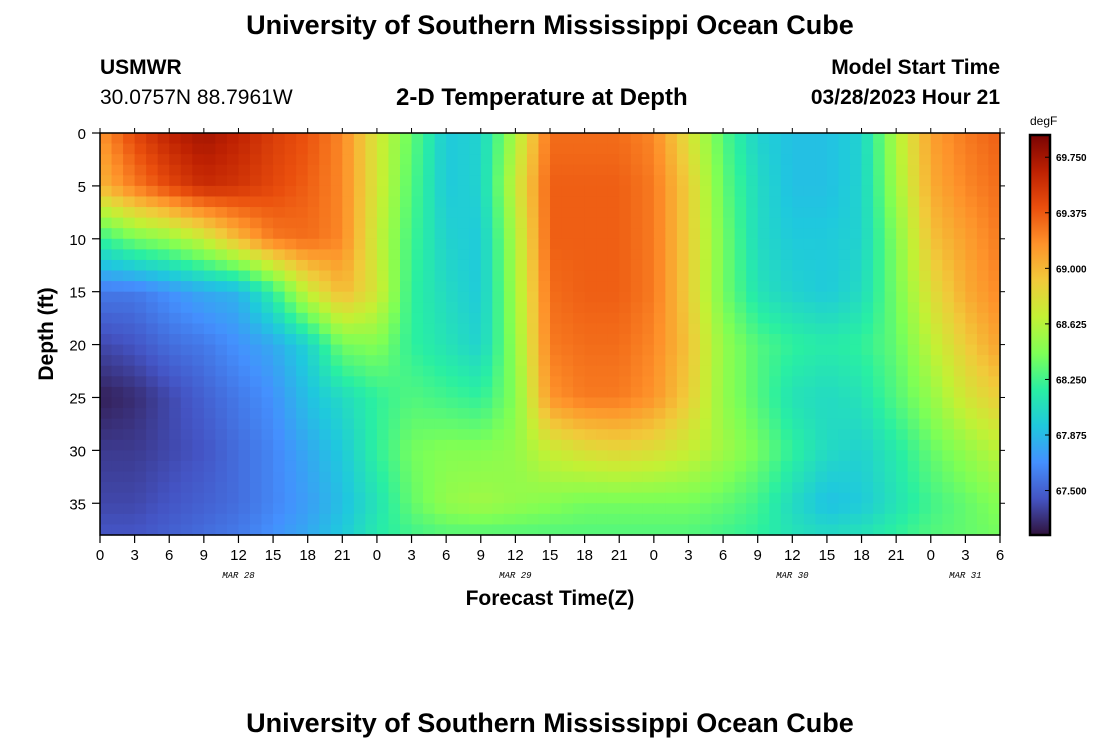  Describe the element at coordinates (515, 555) in the screenshot. I see `x-tick-label: 12` at that location.